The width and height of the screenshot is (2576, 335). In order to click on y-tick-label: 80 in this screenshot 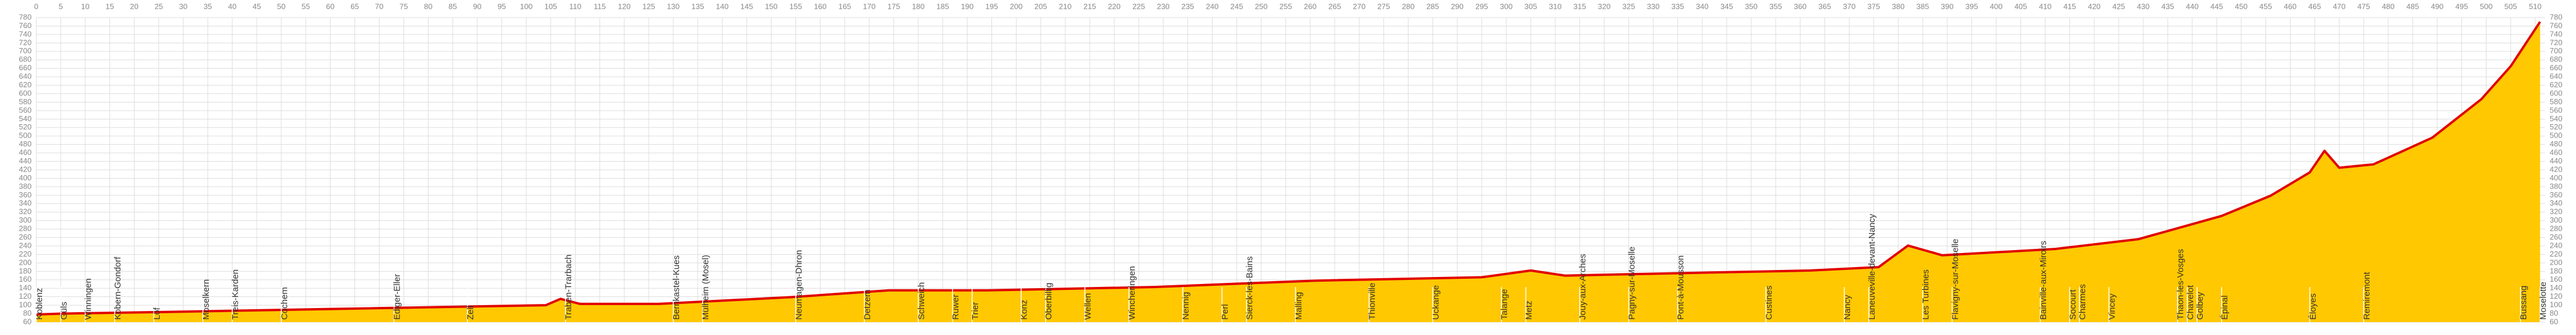, I will do `click(27, 313)`.